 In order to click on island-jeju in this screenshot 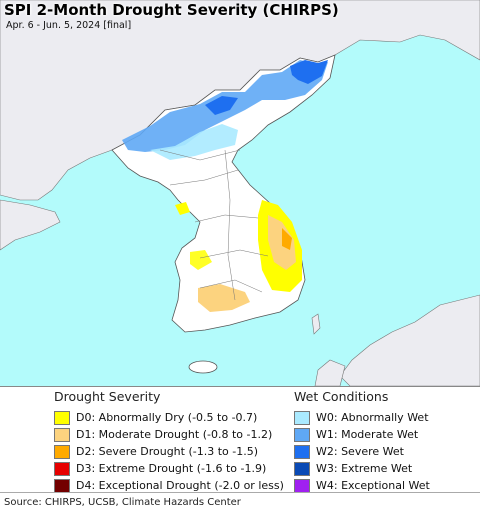, I will do `click(203, 367)`.